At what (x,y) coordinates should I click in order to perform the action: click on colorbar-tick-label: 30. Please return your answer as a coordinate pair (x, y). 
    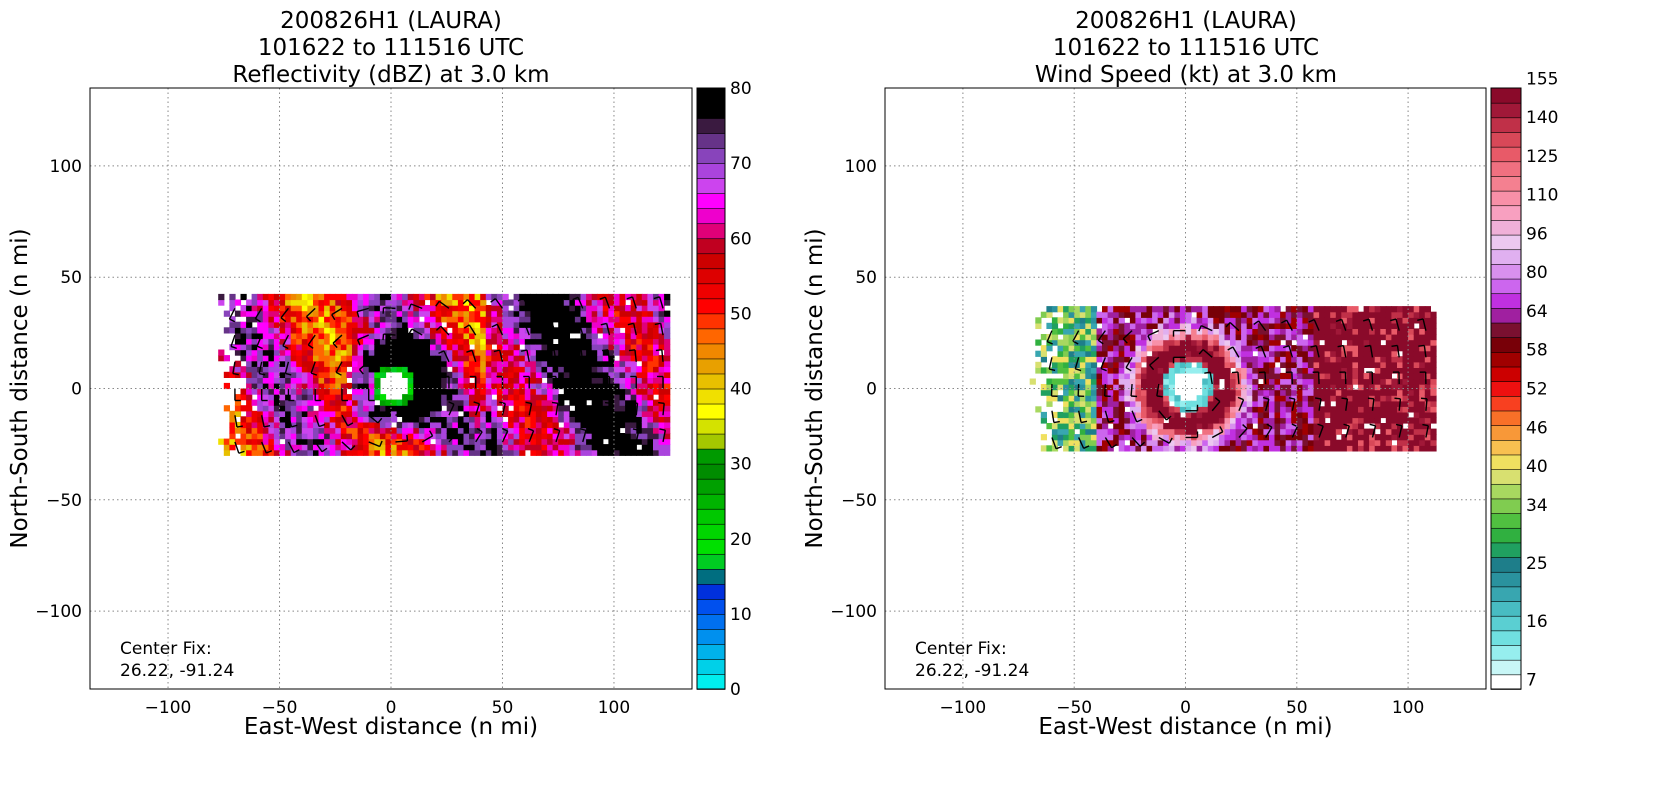
    Looking at the image, I should click on (741, 465).